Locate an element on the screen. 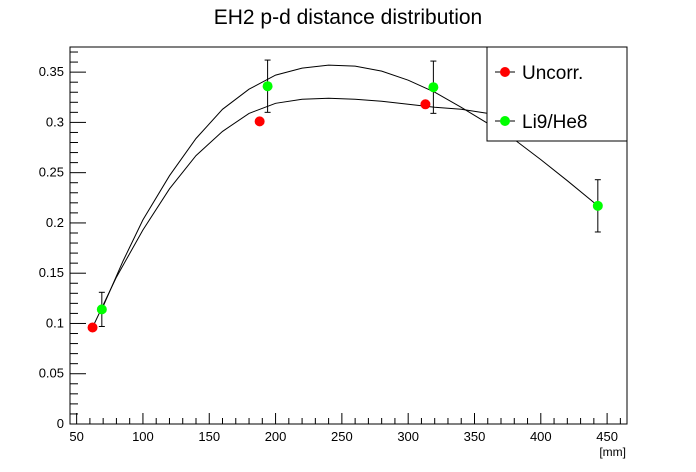  y-tick-label: 0 is located at coordinates (60, 423).